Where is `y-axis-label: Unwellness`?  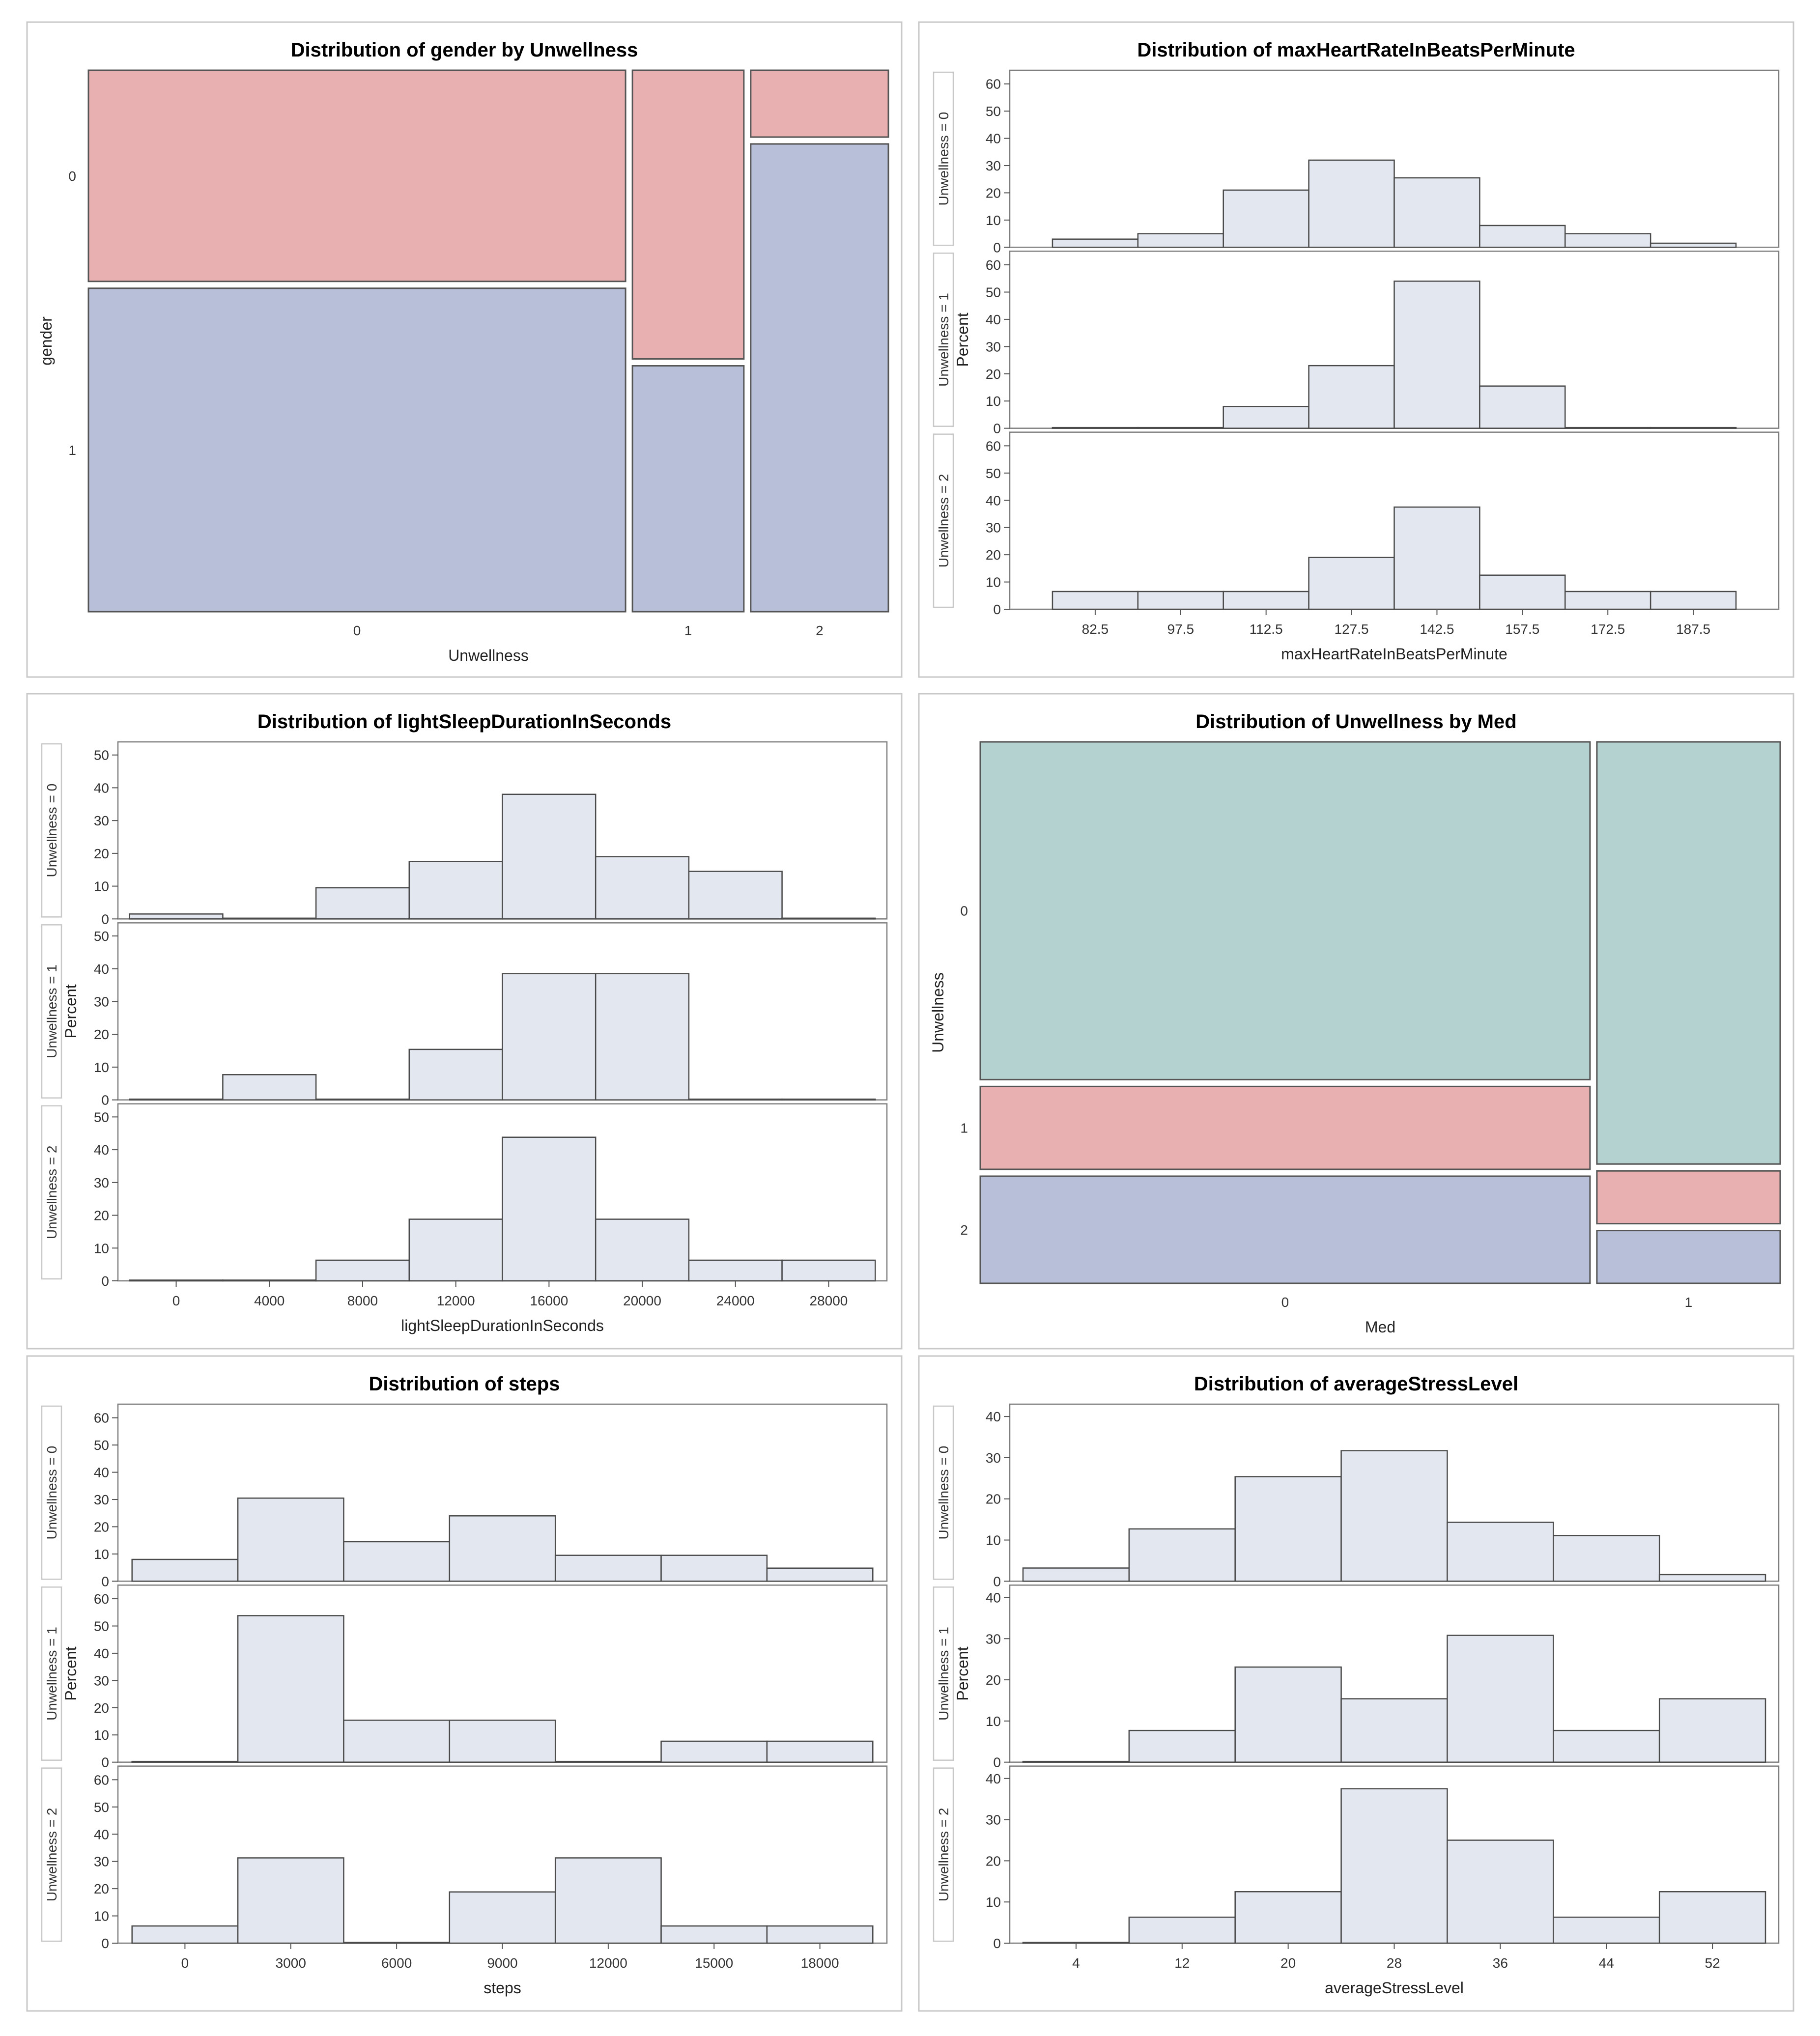
y-axis-label: Unwellness is located at coordinates (938, 1013).